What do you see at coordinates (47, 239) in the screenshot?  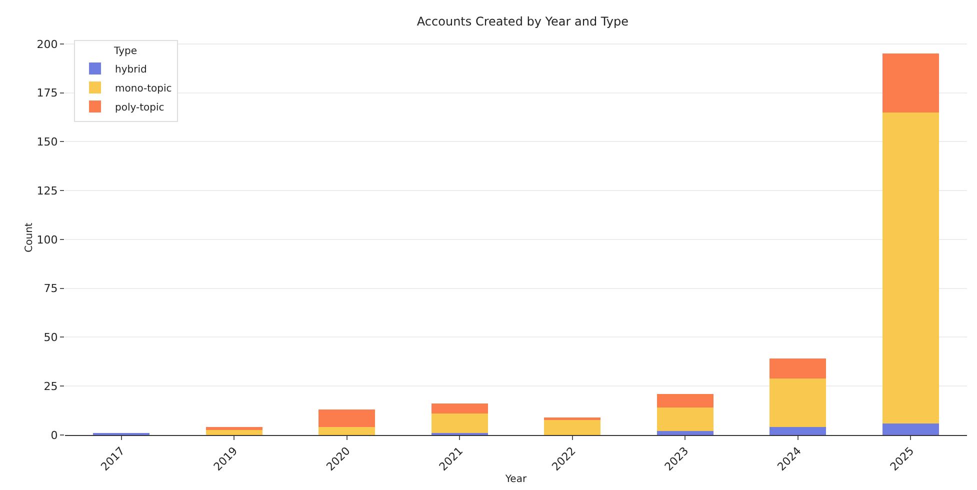 I see `y-tick-label: 100` at bounding box center [47, 239].